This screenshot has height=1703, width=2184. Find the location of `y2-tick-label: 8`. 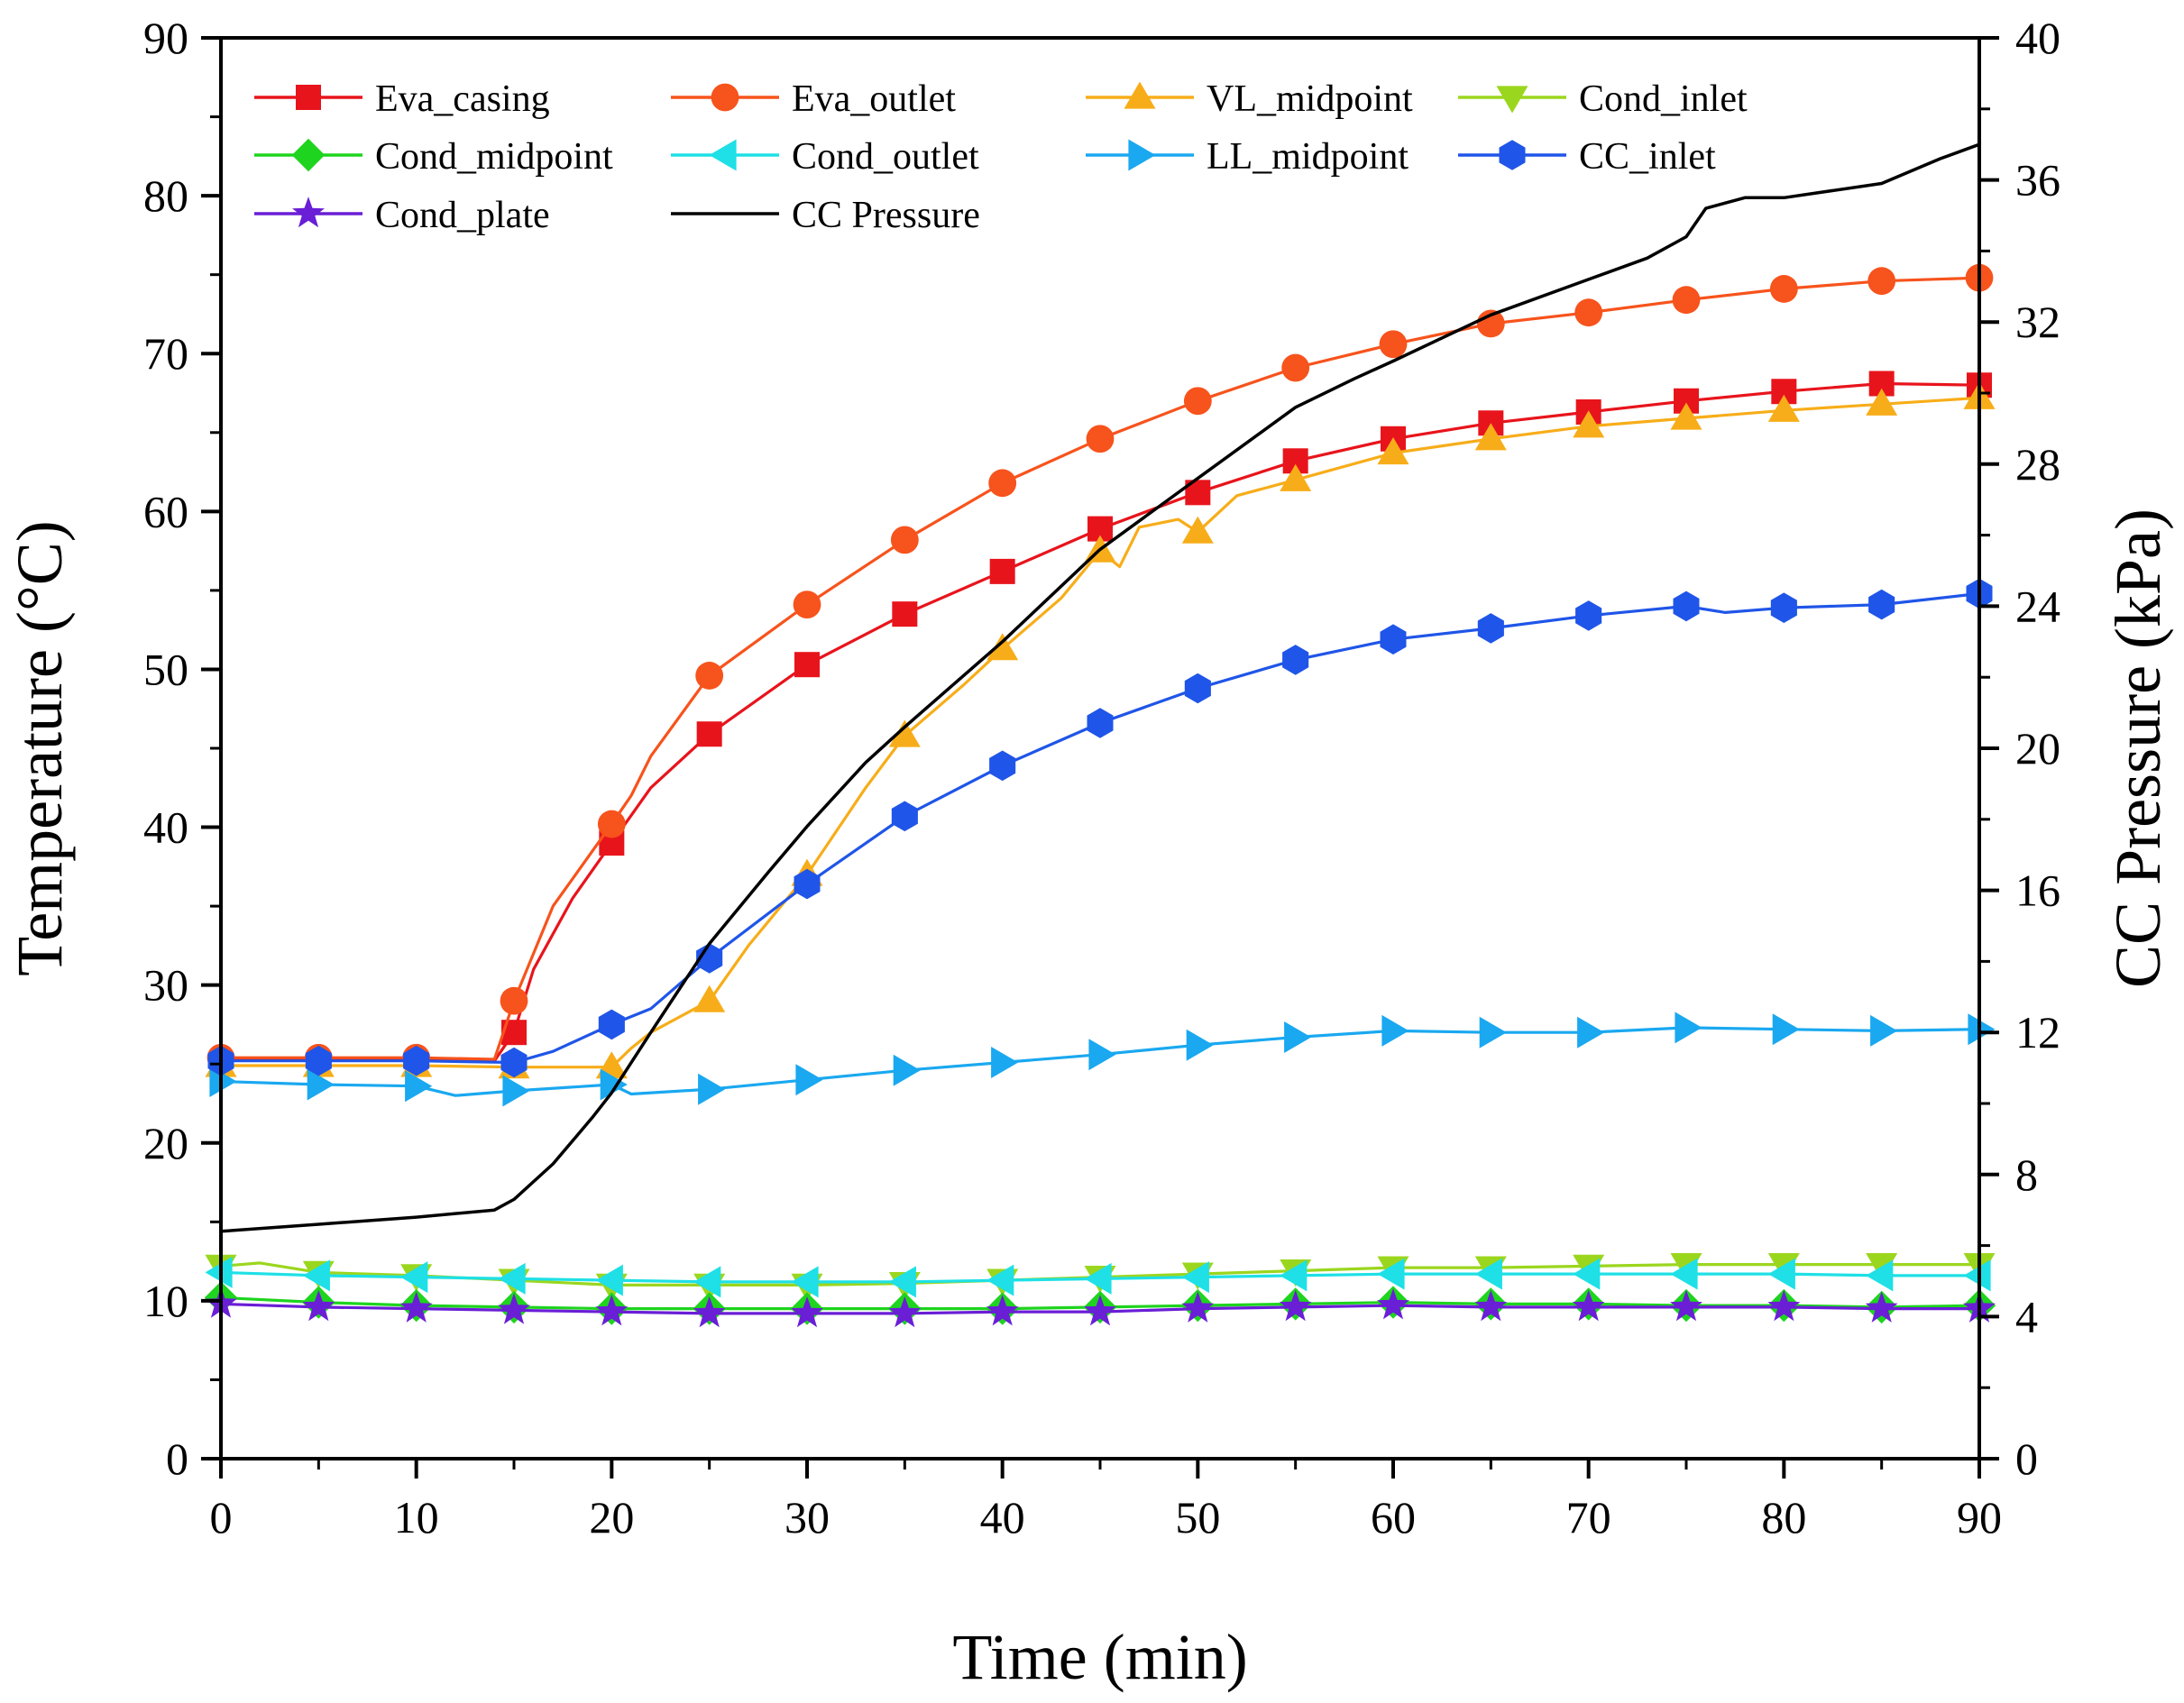

y2-tick-label: 8 is located at coordinates (2026, 1174).